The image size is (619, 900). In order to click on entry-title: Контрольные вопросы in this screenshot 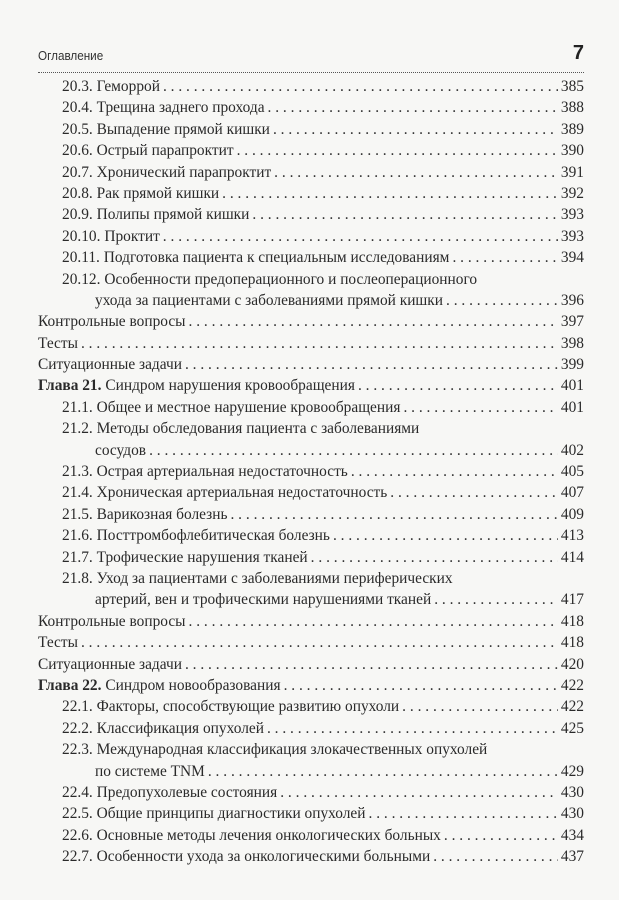, I will do `click(112, 621)`.